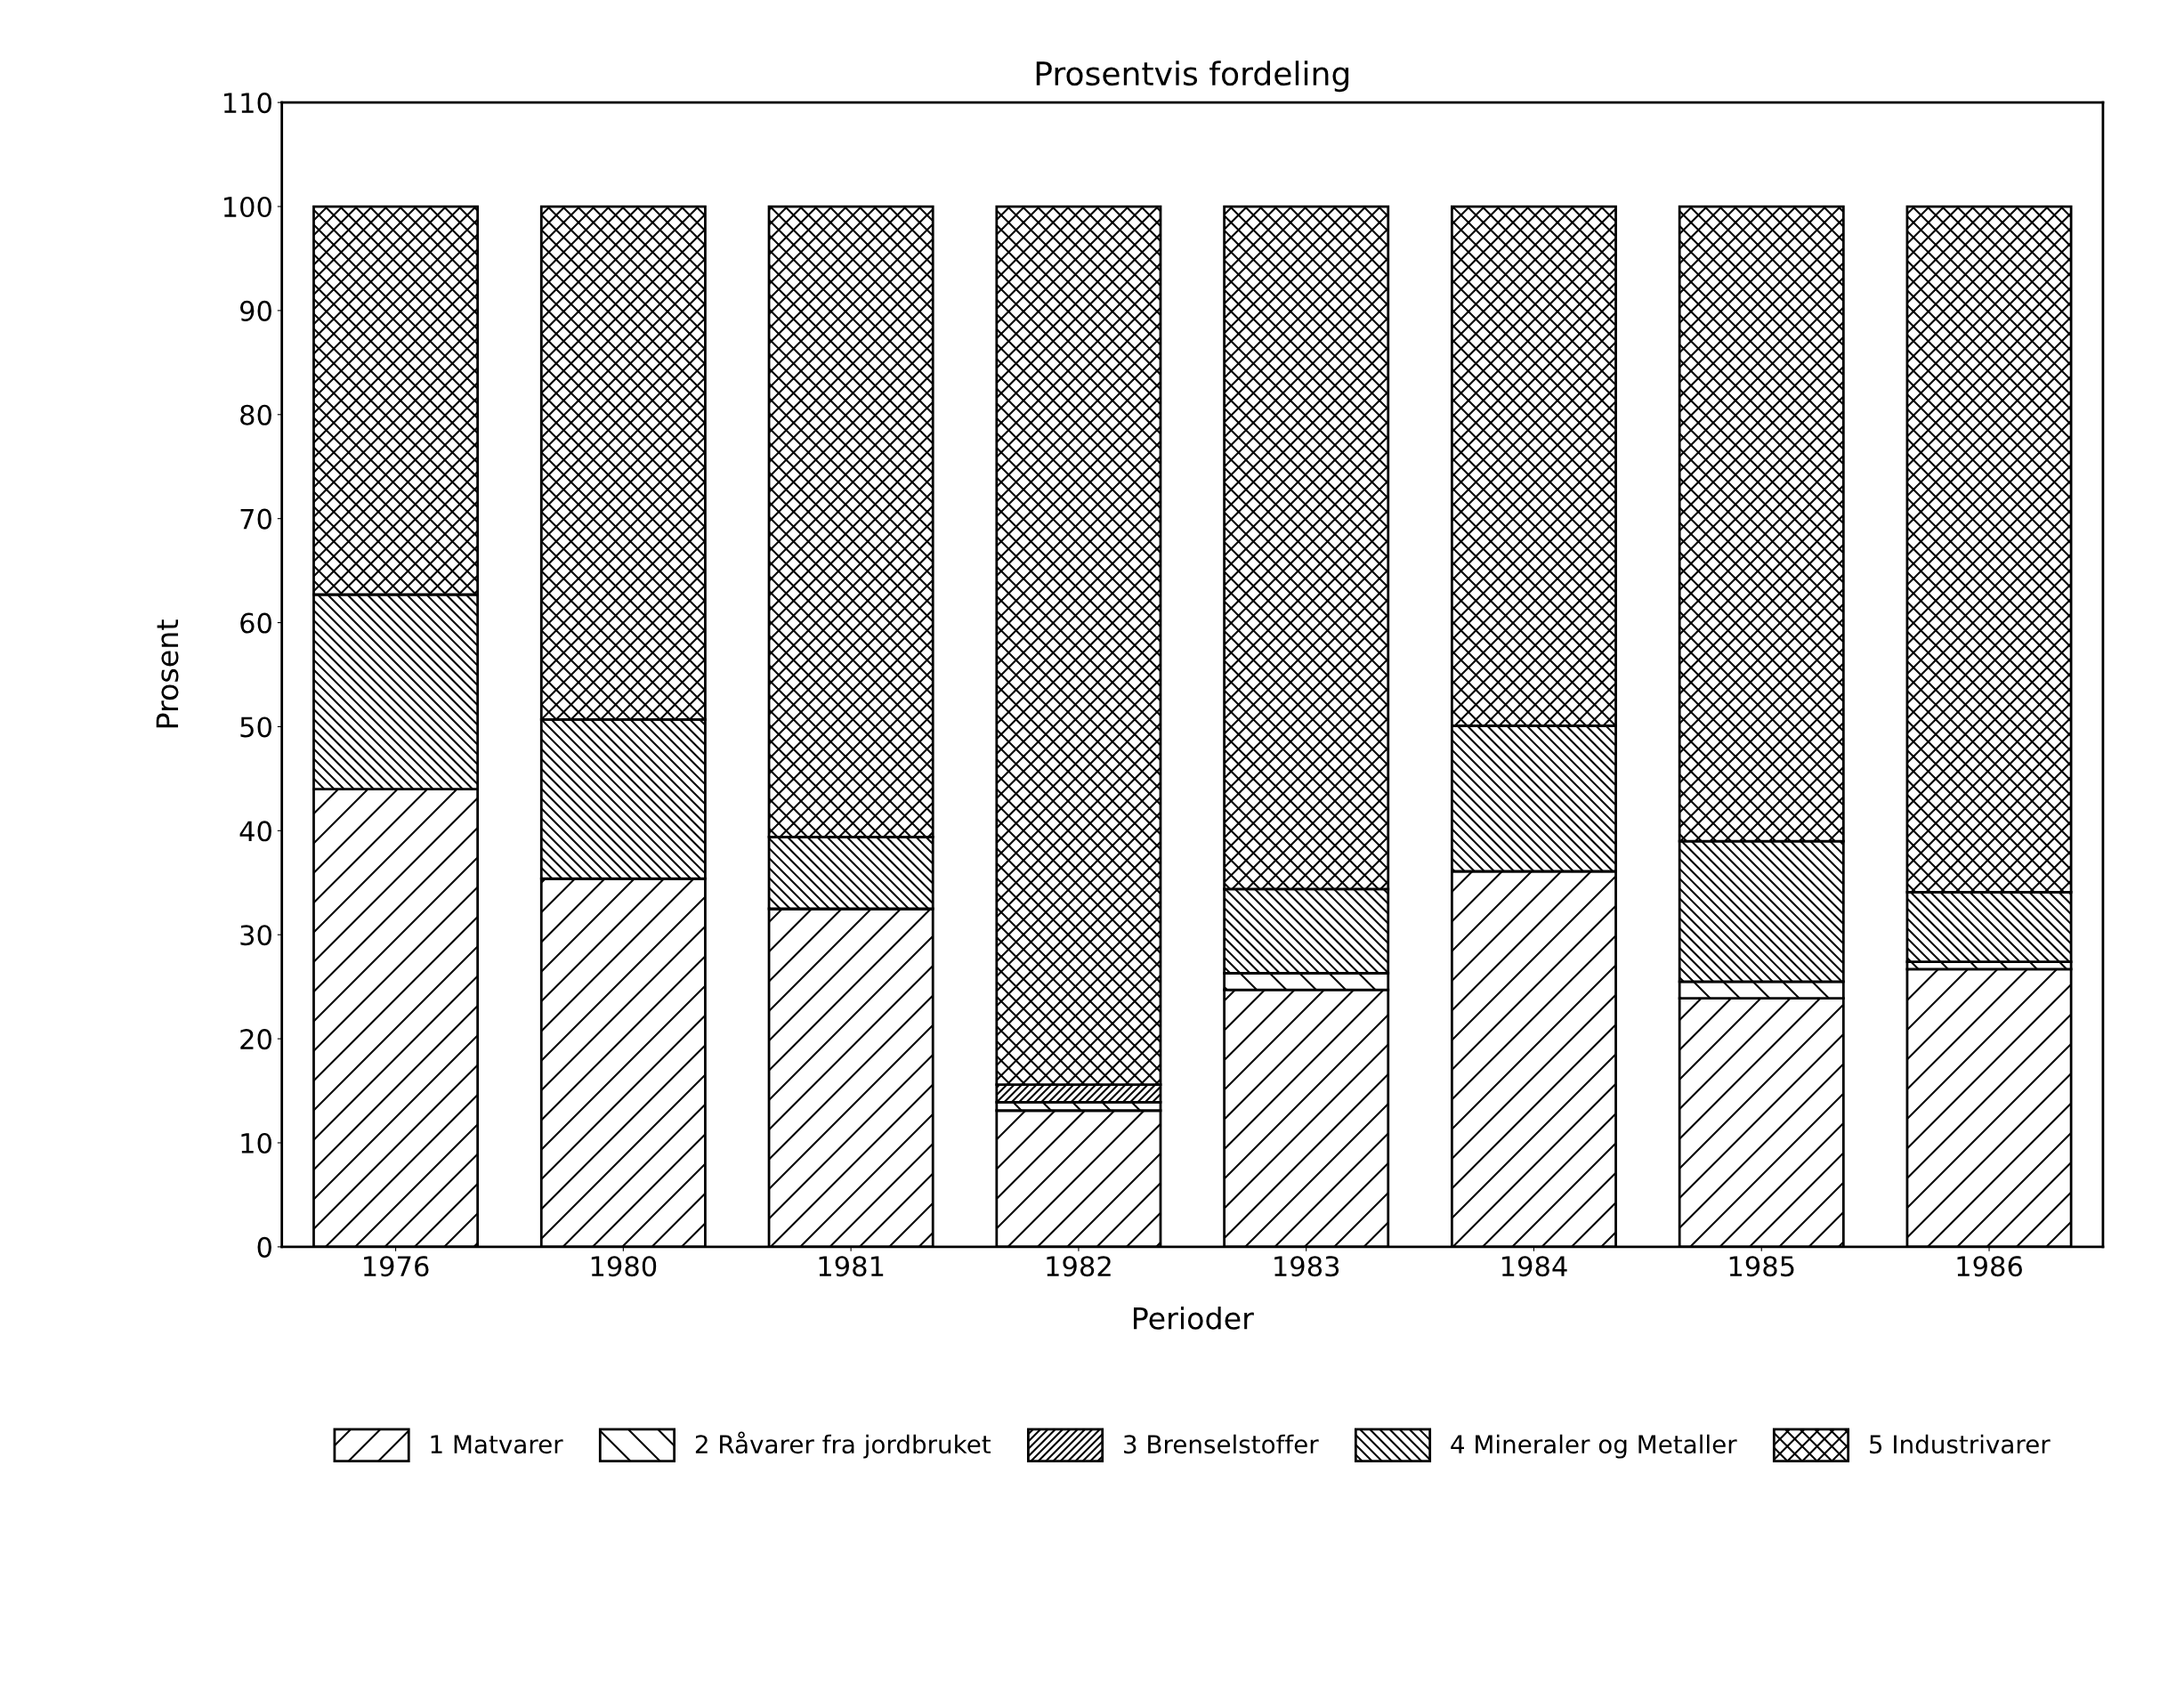  Describe the element at coordinates (256, 1040) in the screenshot. I see `y-tick-label: 20` at that location.